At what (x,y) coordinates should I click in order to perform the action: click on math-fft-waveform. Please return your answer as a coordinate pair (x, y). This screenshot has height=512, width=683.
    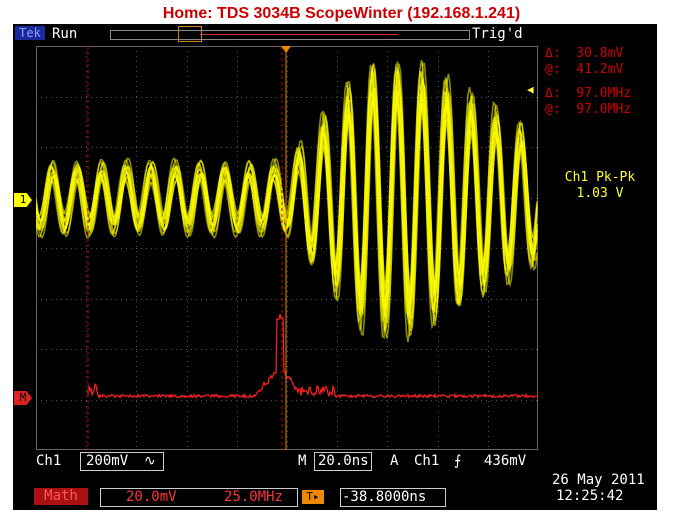
    Looking at the image, I should click on (313, 356).